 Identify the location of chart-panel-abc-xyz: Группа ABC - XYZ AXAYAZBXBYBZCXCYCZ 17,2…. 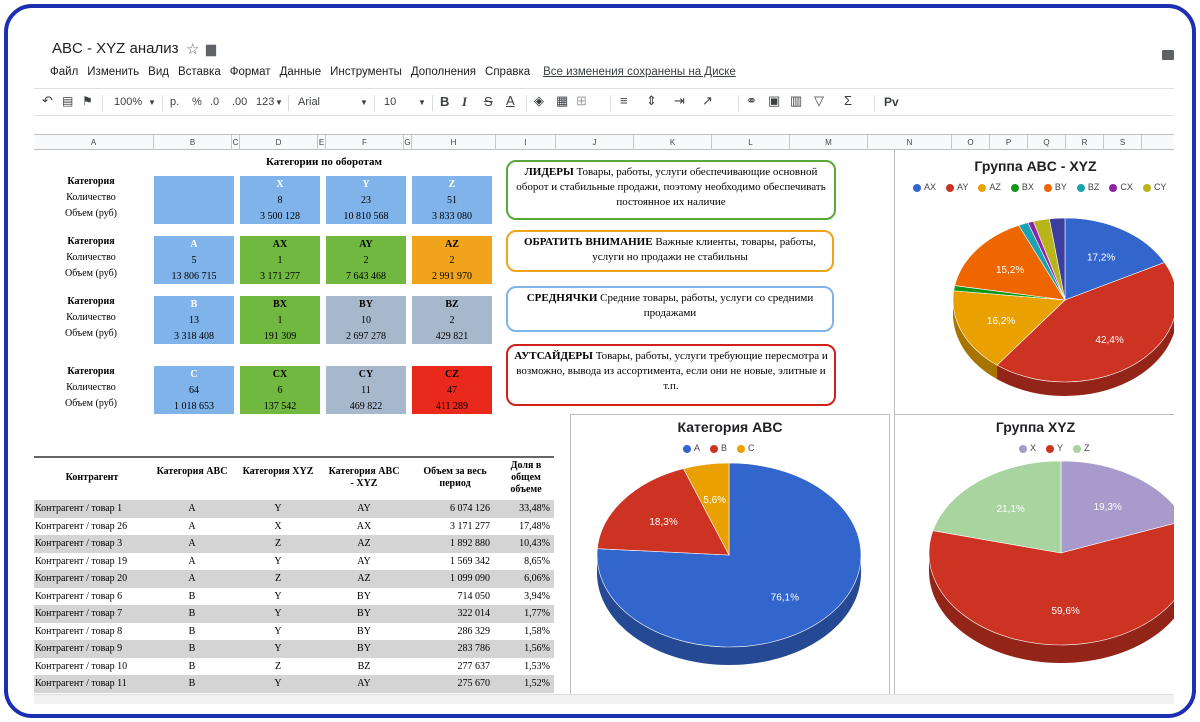
(1034, 295).